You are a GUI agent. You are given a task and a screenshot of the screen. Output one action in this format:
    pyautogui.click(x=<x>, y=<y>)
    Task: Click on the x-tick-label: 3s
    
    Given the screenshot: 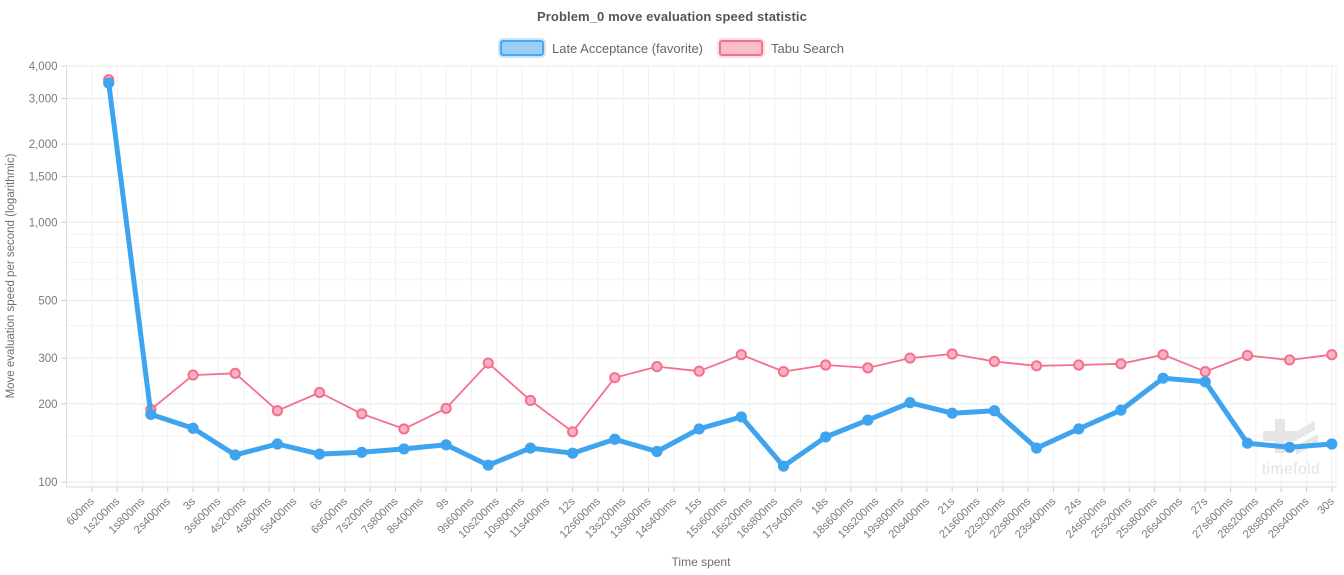 What is the action you would take?
    pyautogui.click(x=189, y=503)
    